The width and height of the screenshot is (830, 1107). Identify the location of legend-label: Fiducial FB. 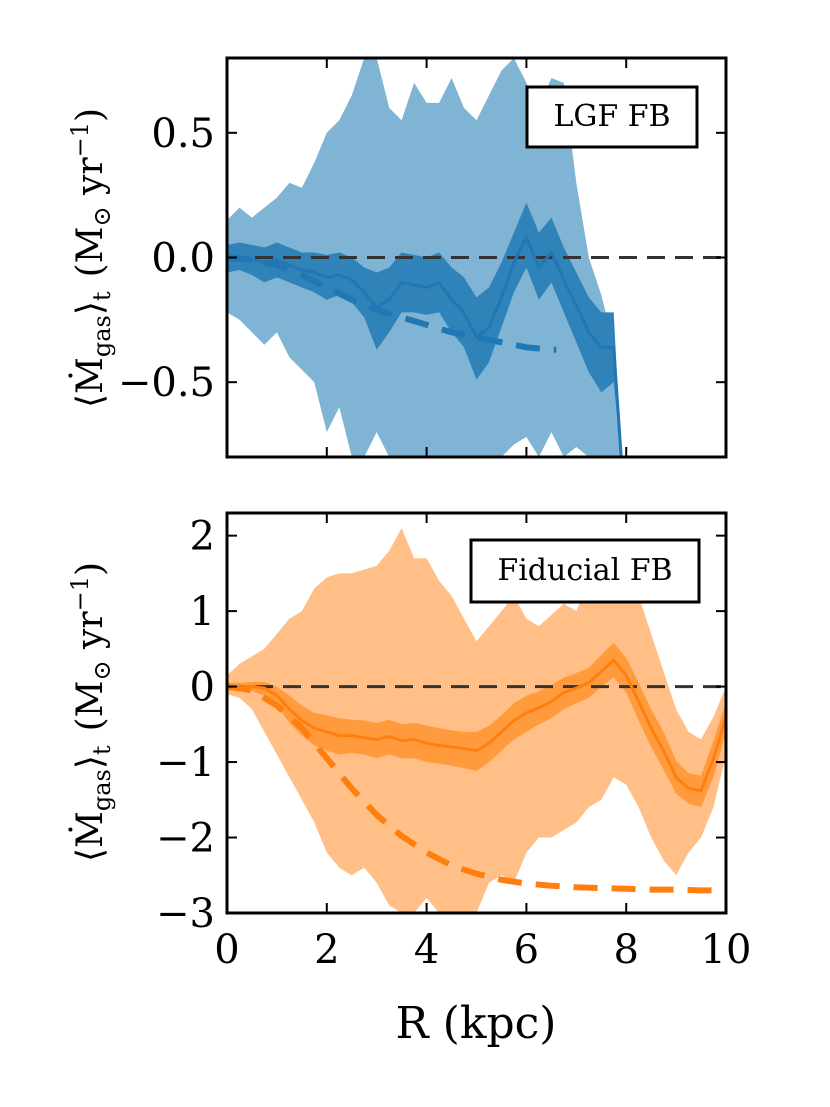
(584, 570).